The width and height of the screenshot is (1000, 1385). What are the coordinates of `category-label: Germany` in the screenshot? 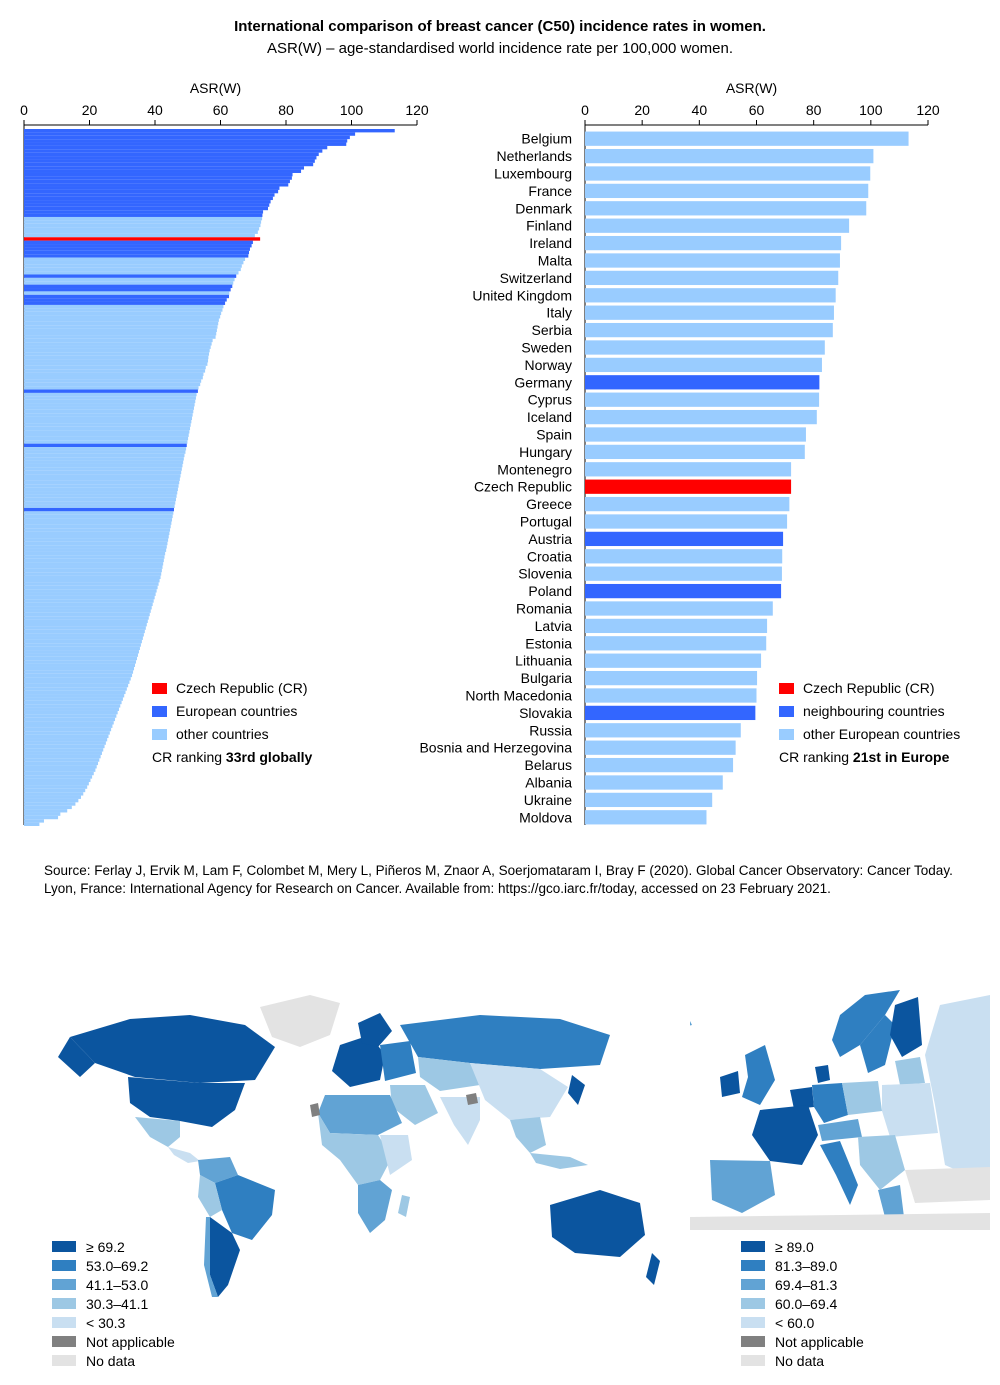 It's located at (543, 382).